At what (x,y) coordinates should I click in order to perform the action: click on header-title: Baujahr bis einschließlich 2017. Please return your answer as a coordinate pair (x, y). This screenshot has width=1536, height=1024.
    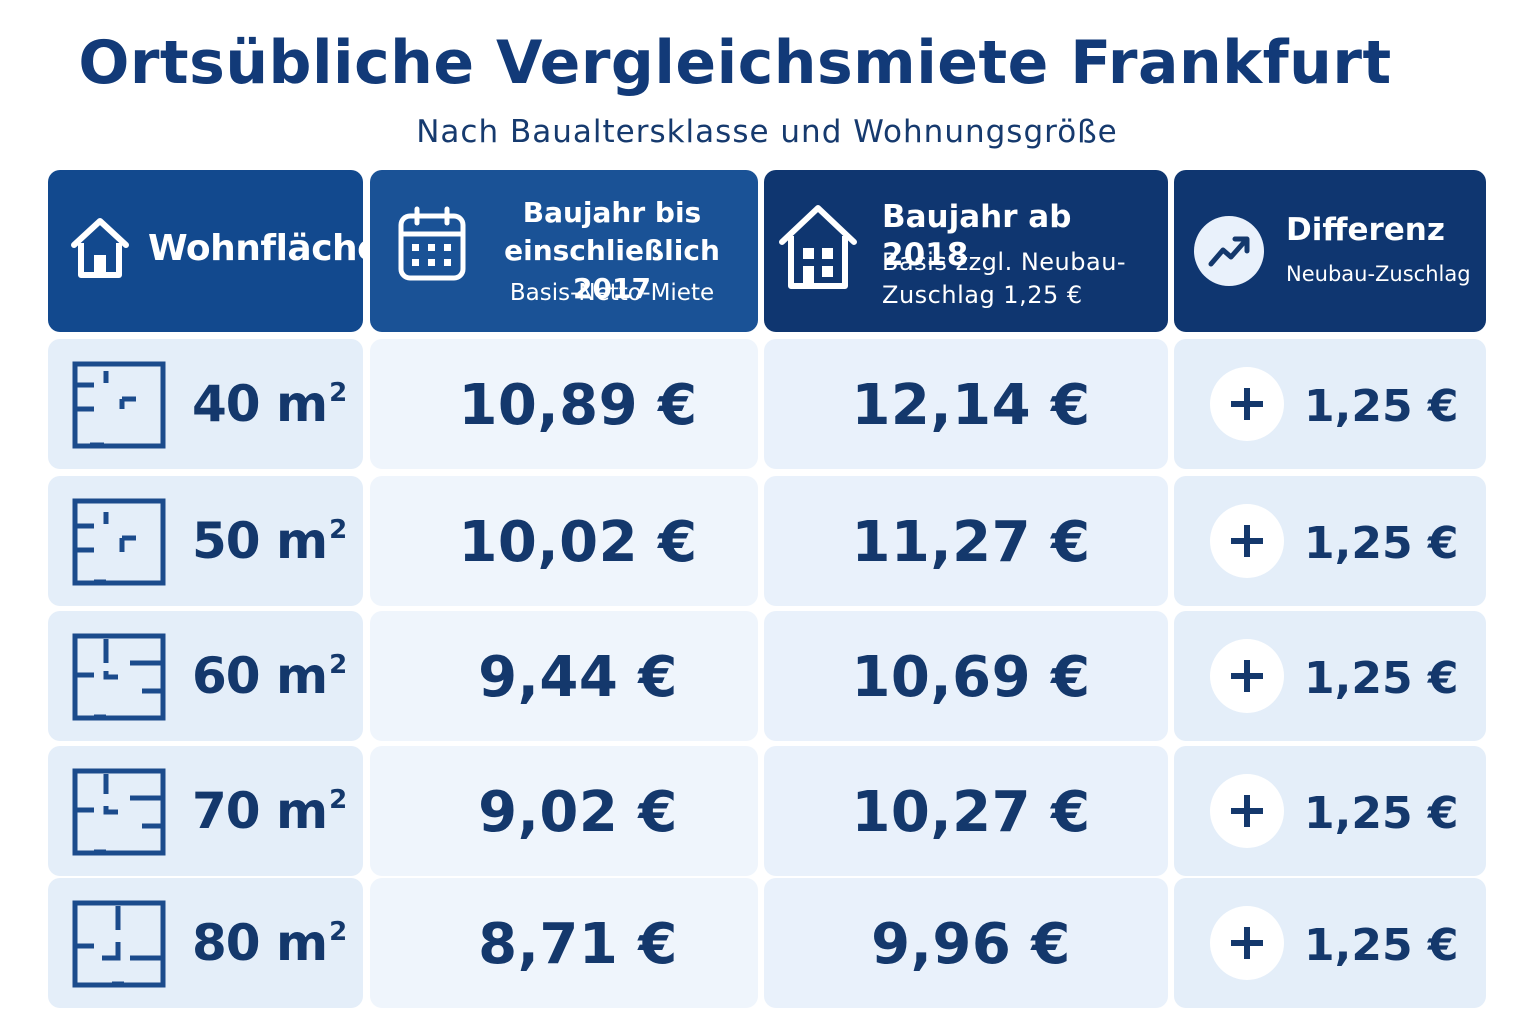
    Looking at the image, I should click on (612, 251).